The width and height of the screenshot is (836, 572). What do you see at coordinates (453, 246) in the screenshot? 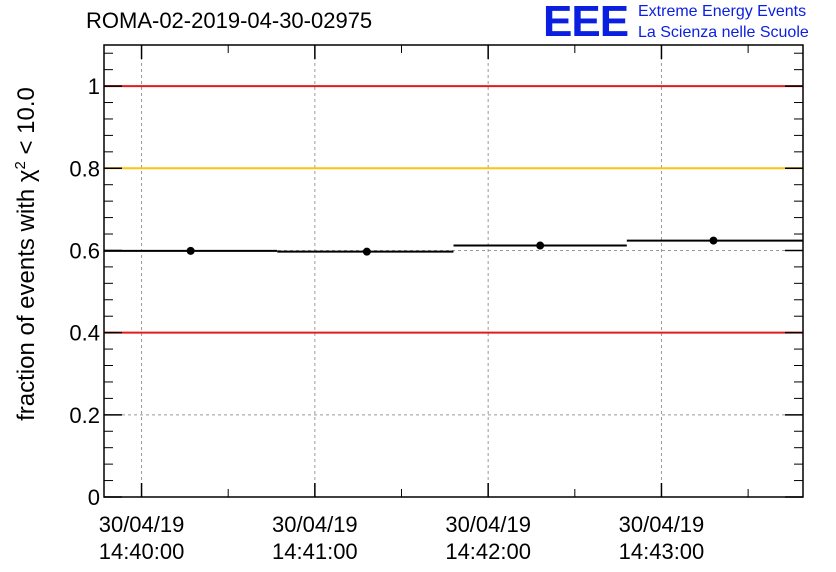
I see `data-series` at bounding box center [453, 246].